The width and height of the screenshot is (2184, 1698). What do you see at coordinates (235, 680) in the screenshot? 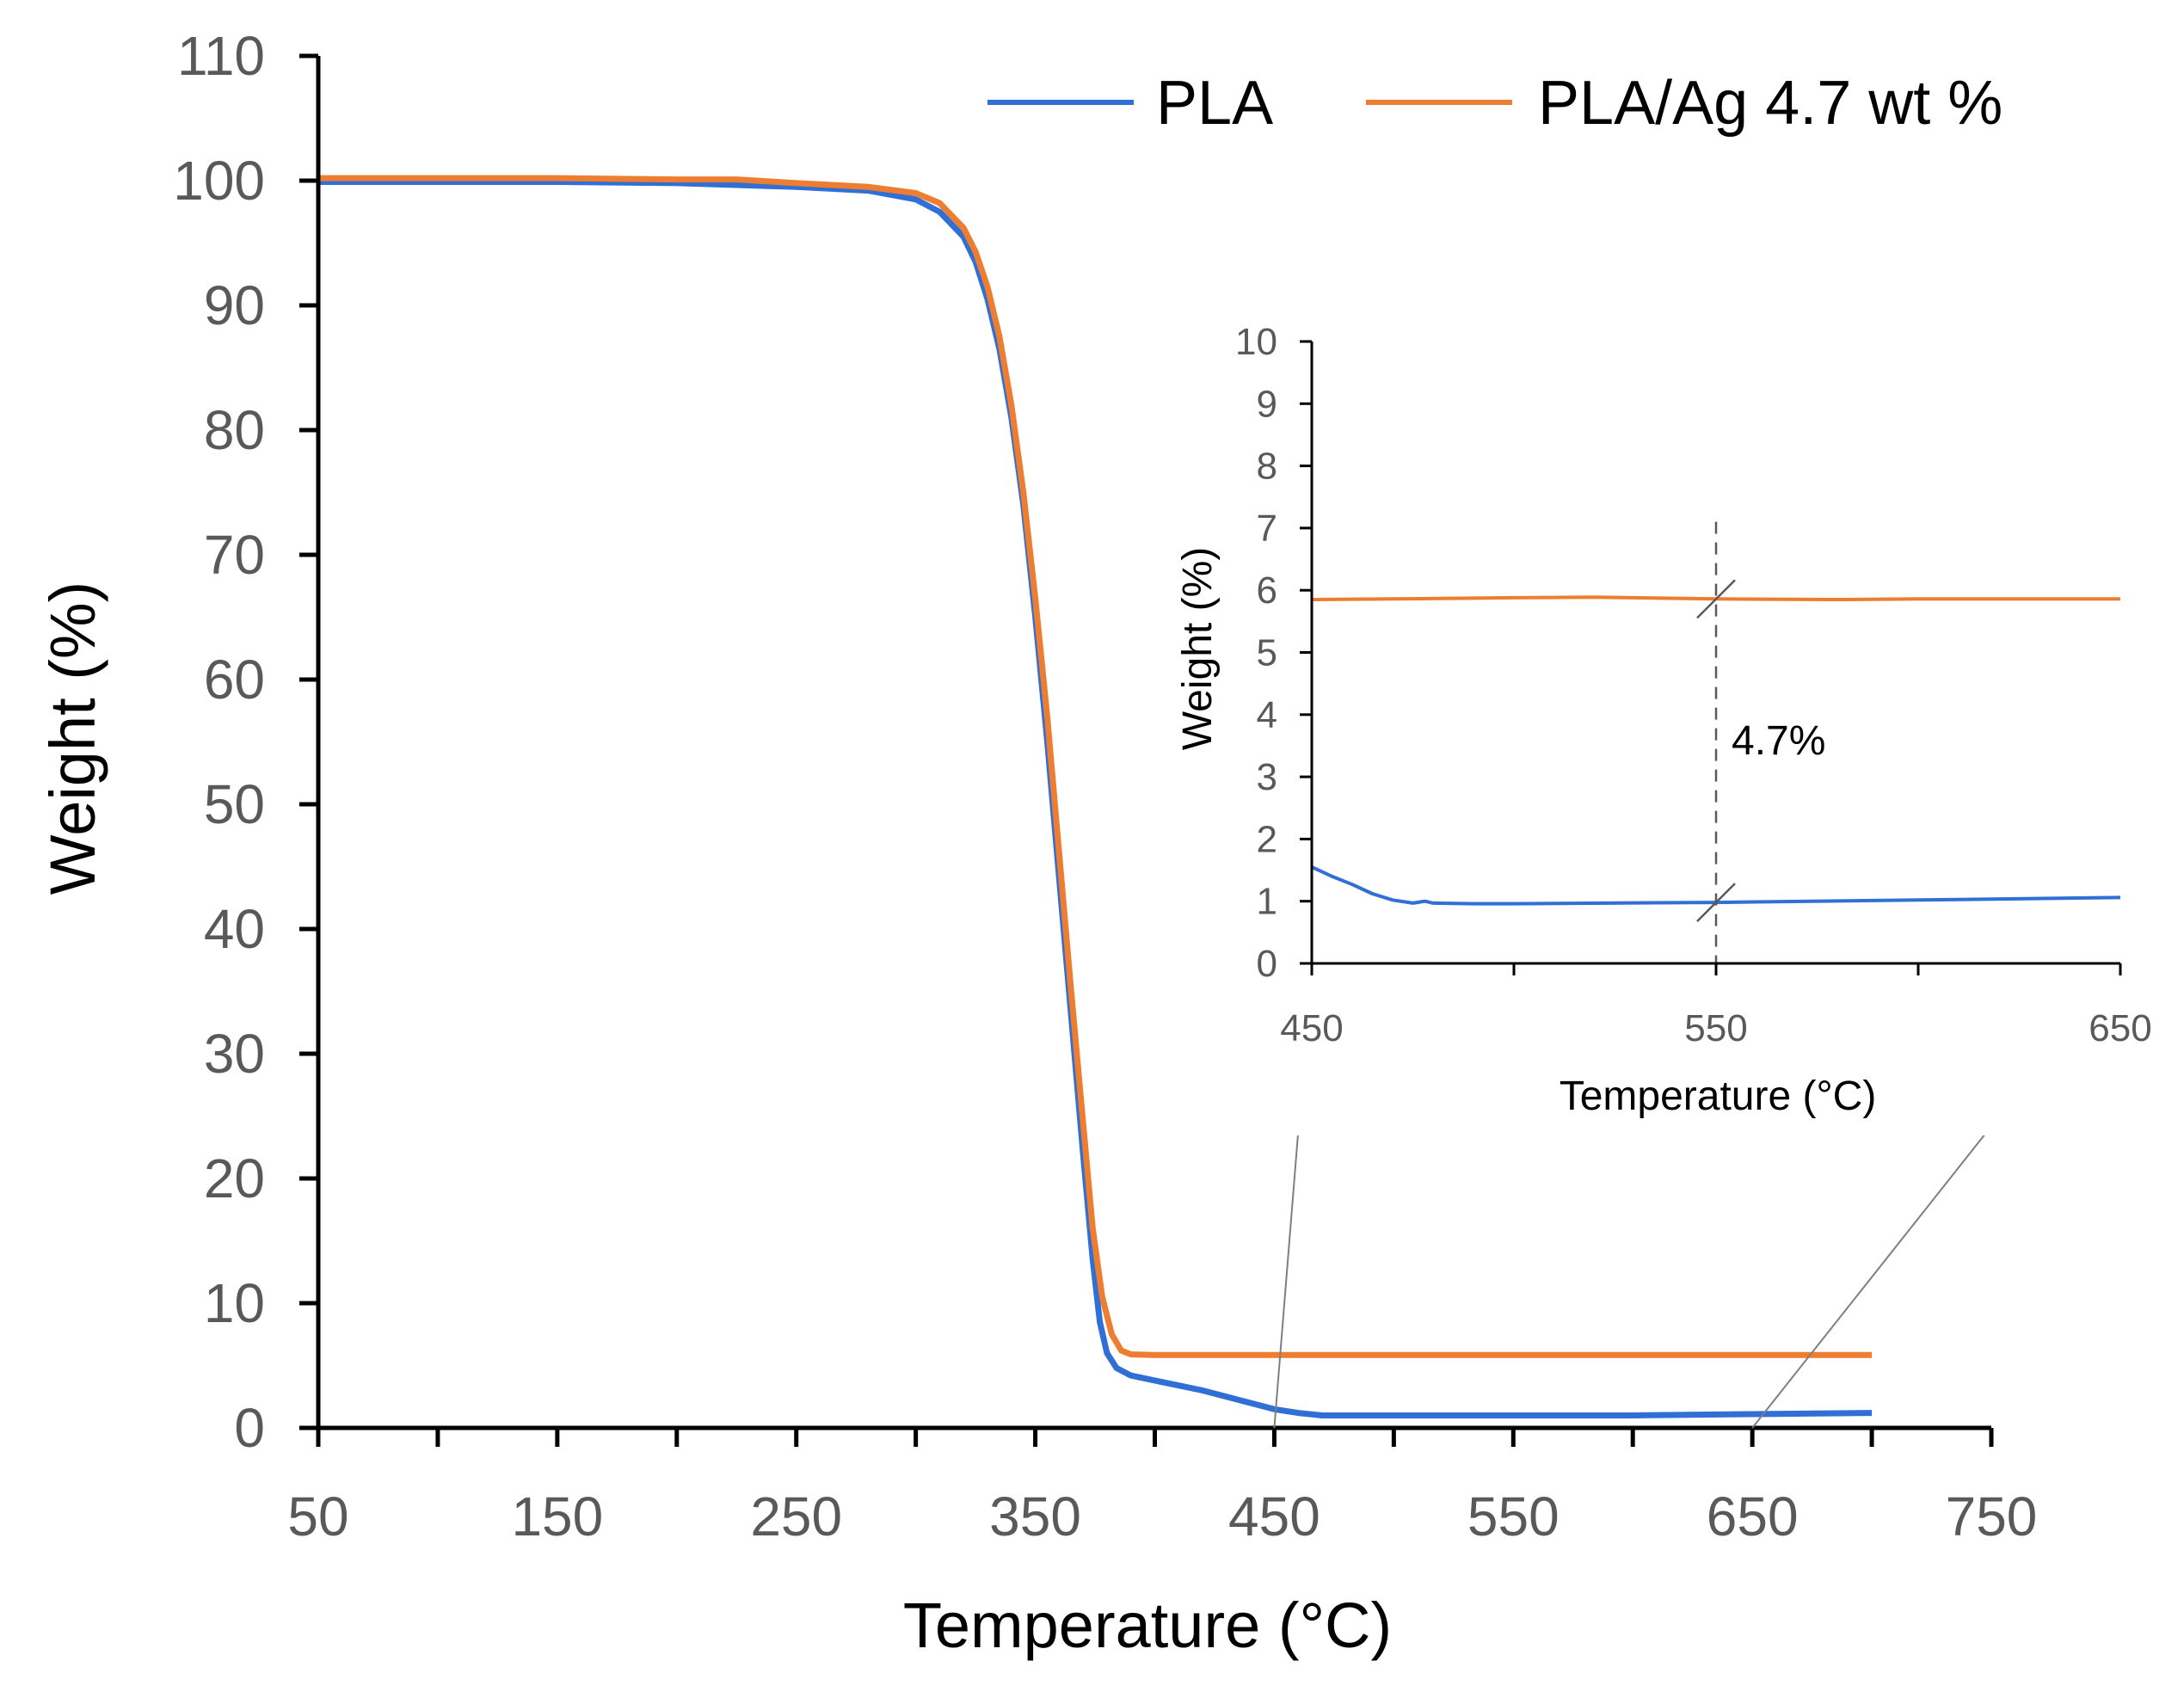
I see `main-y-tick-label: 60` at bounding box center [235, 680].